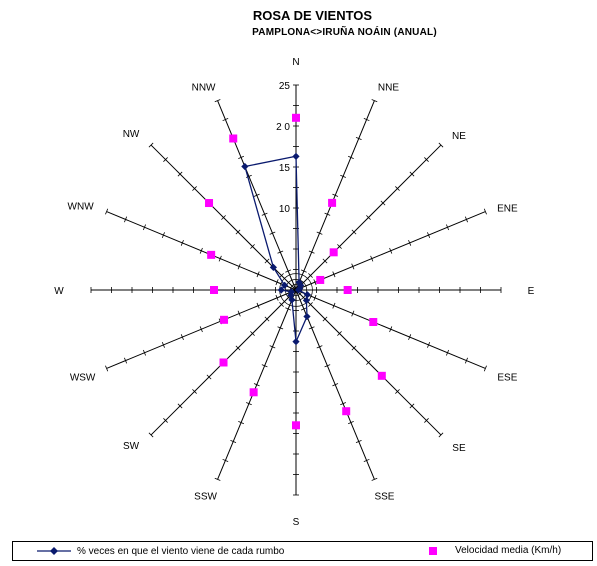 The width and height of the screenshot is (597, 566). I want to click on frequency-point-e, so click(298, 290).